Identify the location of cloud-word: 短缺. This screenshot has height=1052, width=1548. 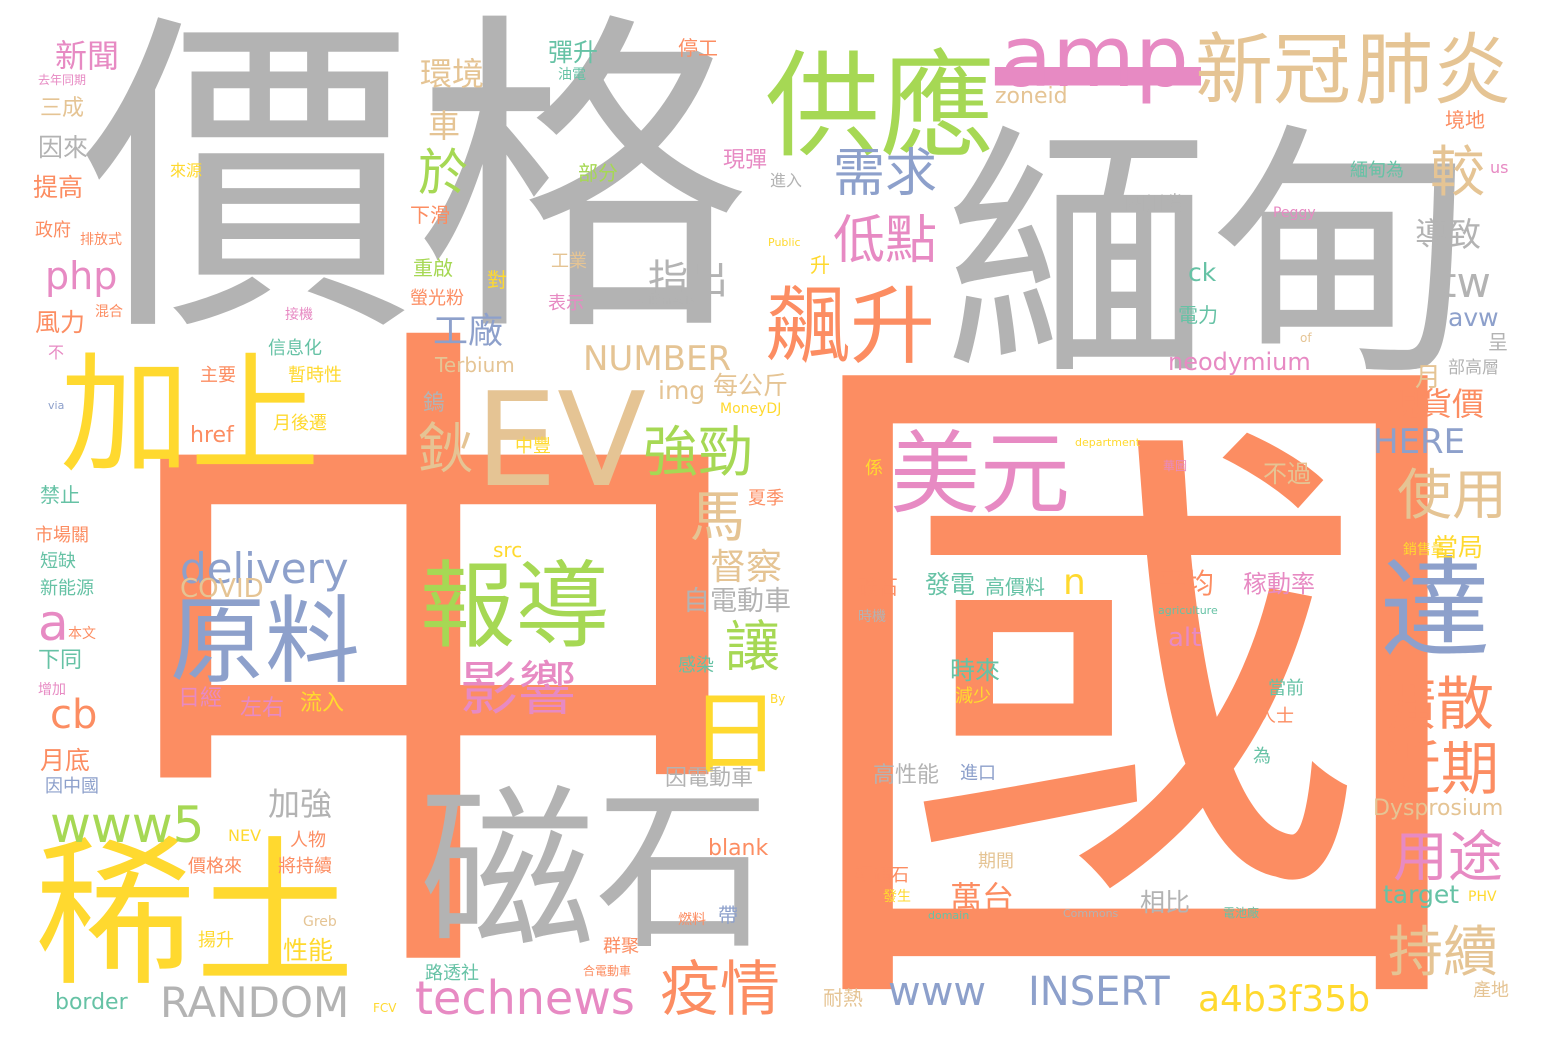
(58, 561).